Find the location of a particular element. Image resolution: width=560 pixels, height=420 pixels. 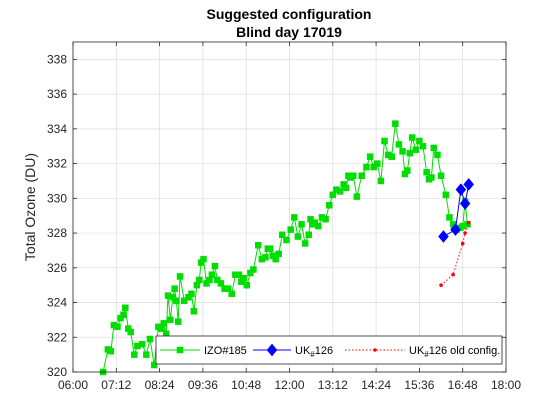

x-tick-label: 08:24 is located at coordinates (160, 385).